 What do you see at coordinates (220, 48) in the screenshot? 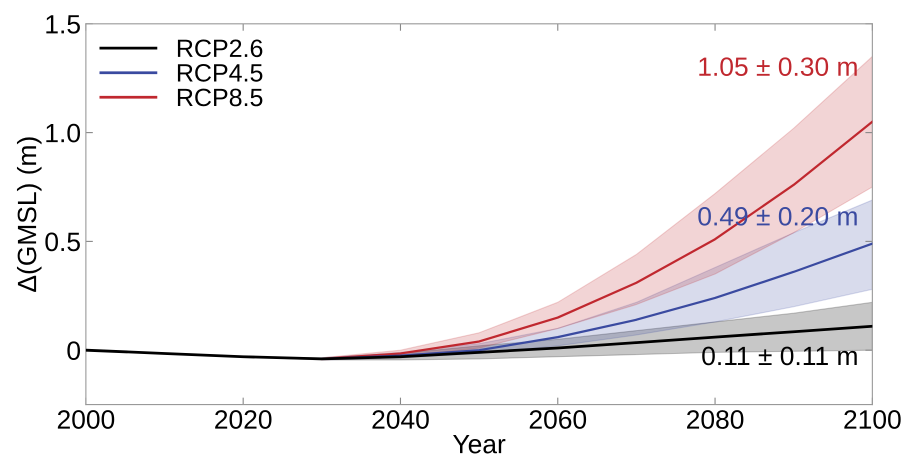
I see `legend-label: RCP2.6` at bounding box center [220, 48].